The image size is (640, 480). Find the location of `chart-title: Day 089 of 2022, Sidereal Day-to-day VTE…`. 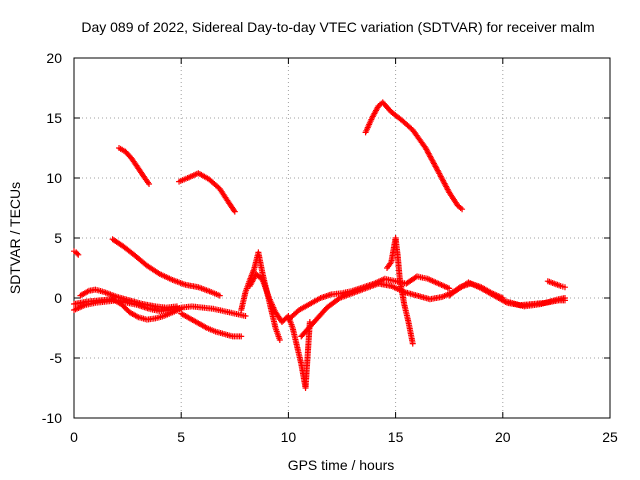

chart-title: Day 089 of 2022, Sidereal Day-to-day VTE… is located at coordinates (337, 27).